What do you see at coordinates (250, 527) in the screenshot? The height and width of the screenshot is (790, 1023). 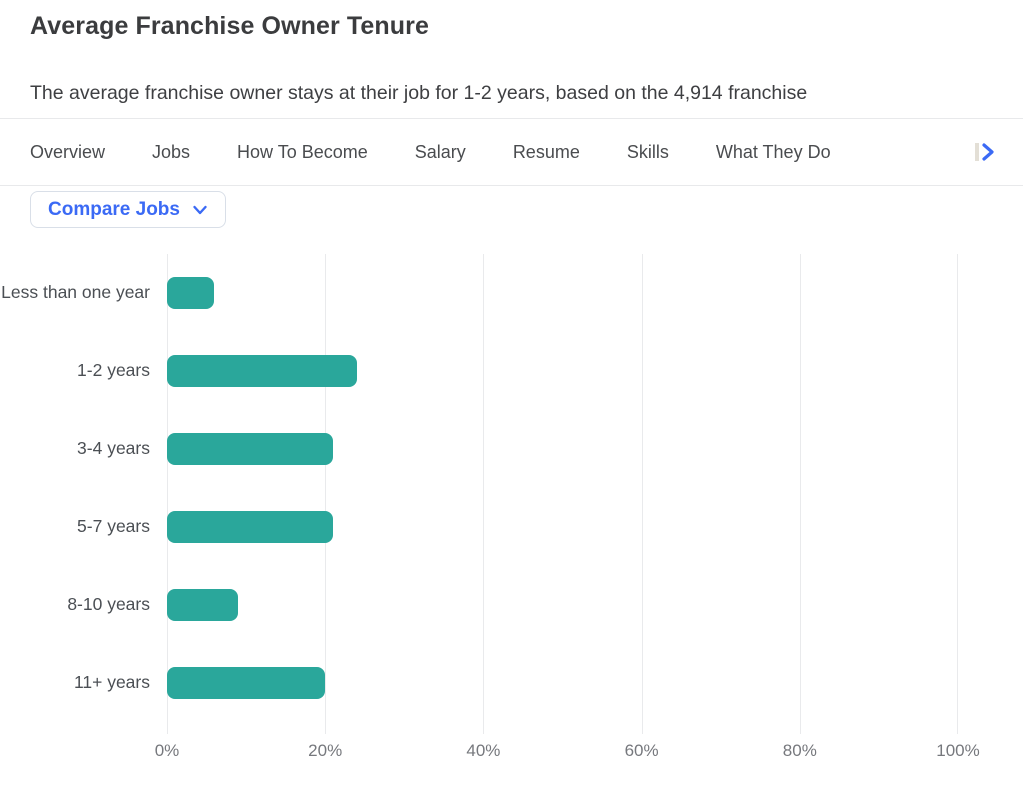 I see `bar-5-7-years` at bounding box center [250, 527].